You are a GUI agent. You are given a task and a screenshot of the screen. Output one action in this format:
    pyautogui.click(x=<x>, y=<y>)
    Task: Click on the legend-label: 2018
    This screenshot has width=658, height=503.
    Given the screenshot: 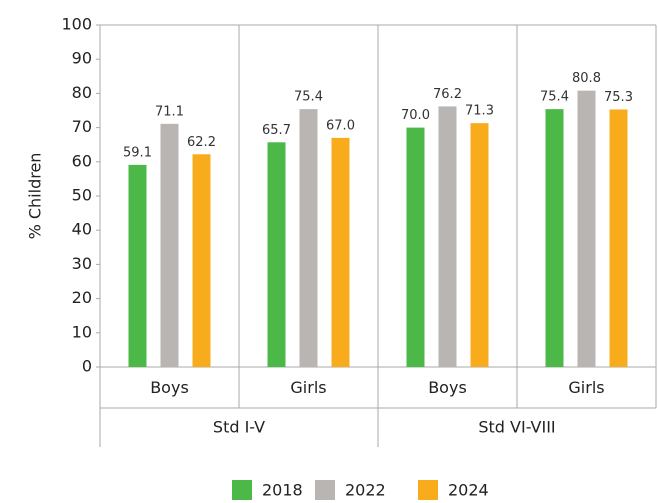 What is the action you would take?
    pyautogui.click(x=282, y=490)
    